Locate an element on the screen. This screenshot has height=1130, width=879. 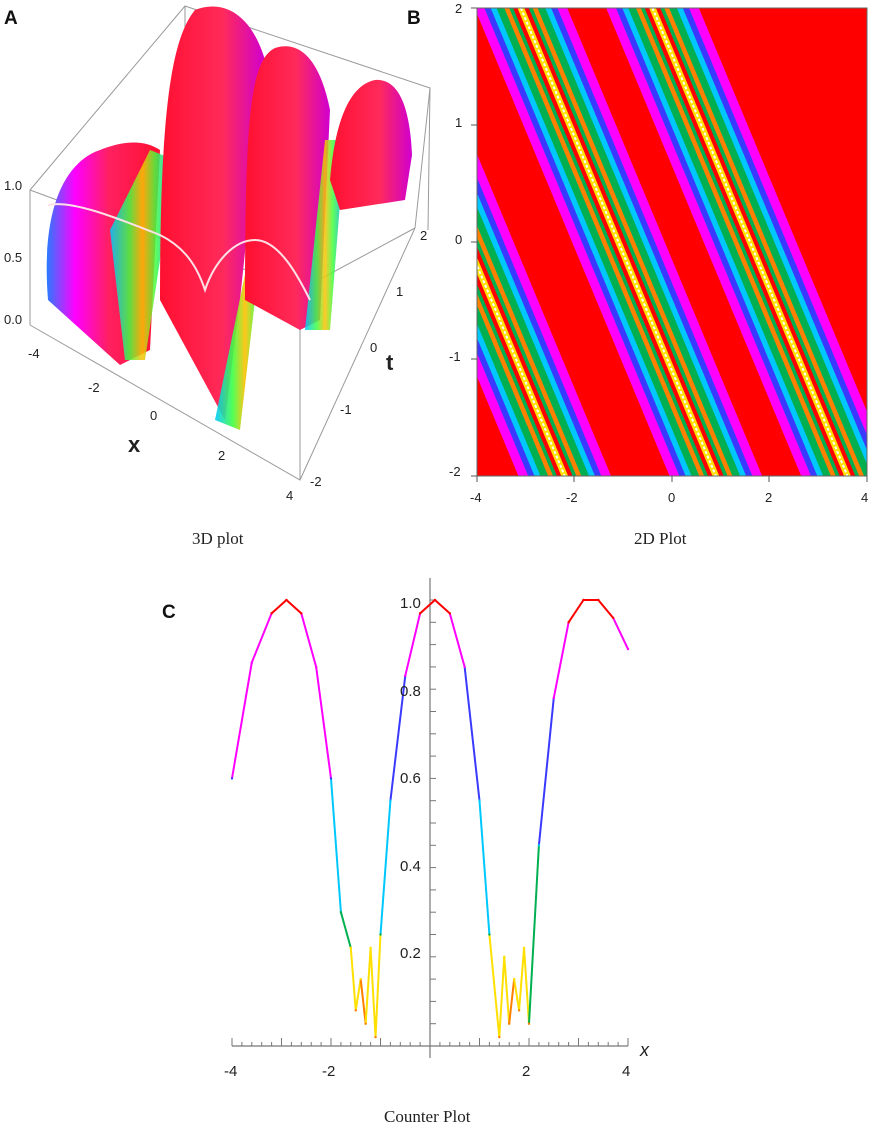
b-x-tick-3: 0 is located at coordinates (671, 497).